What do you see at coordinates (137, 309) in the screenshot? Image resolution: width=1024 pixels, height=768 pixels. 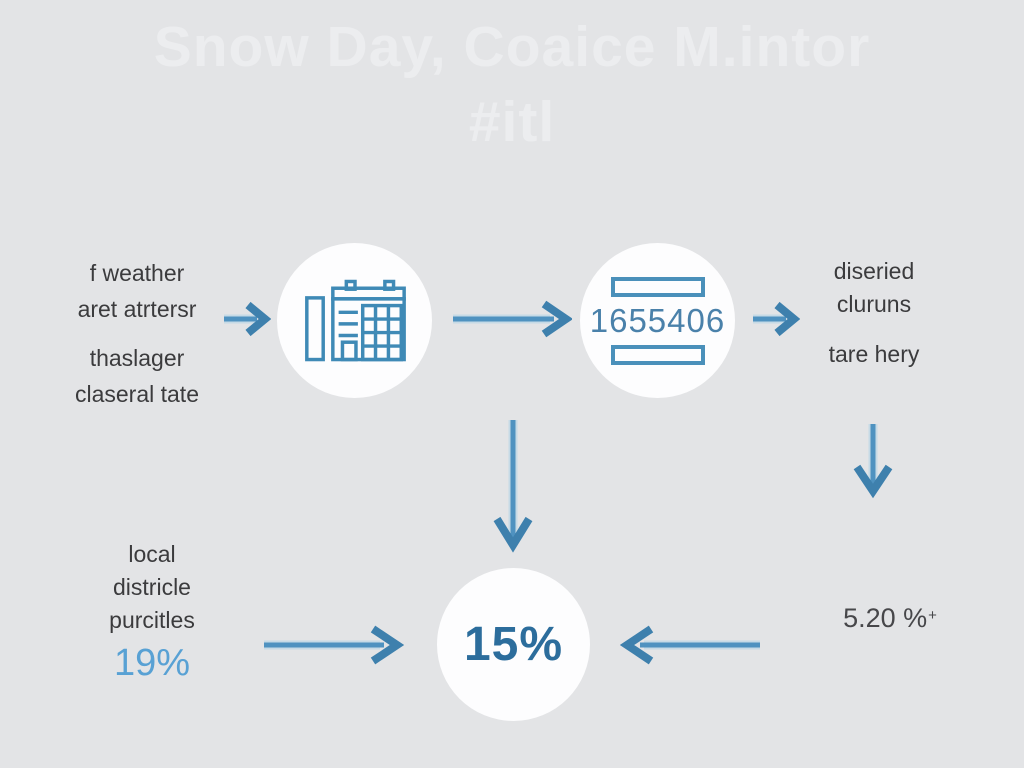 I see `weather-label-line-2: aret atrtersr` at bounding box center [137, 309].